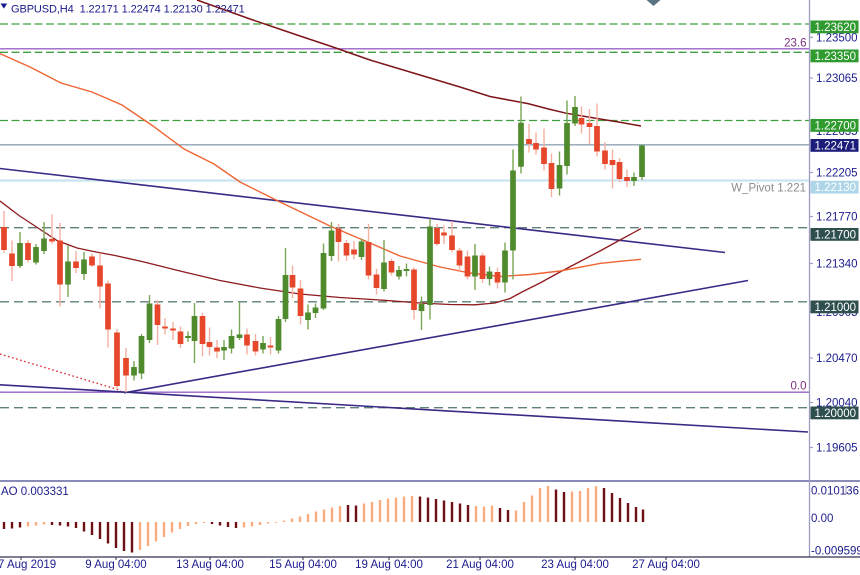 The height and width of the screenshot is (575, 860). What do you see at coordinates (303, 565) in the screenshot?
I see `svg-text: 15 Aug 04:00` at bounding box center [303, 565].